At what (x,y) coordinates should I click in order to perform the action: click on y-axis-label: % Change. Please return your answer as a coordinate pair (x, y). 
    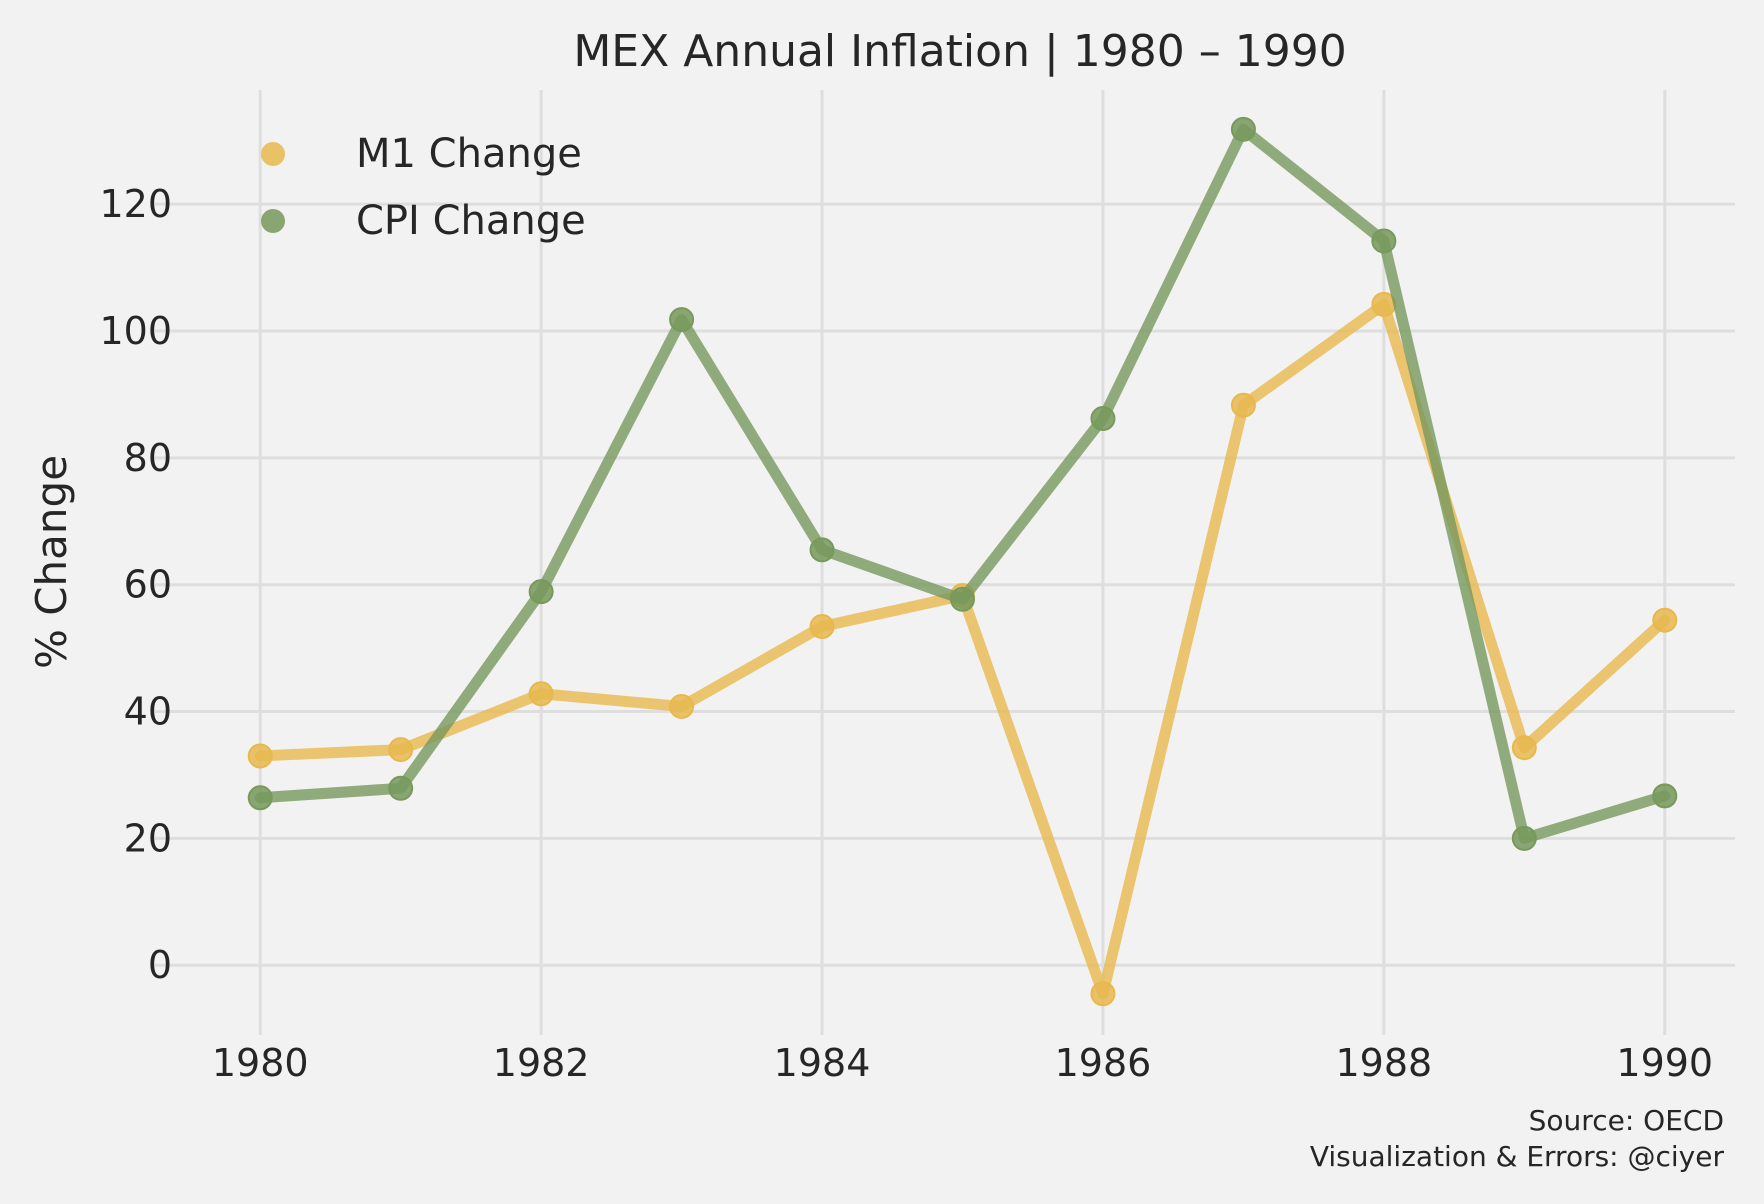
    Looking at the image, I should click on (51, 562).